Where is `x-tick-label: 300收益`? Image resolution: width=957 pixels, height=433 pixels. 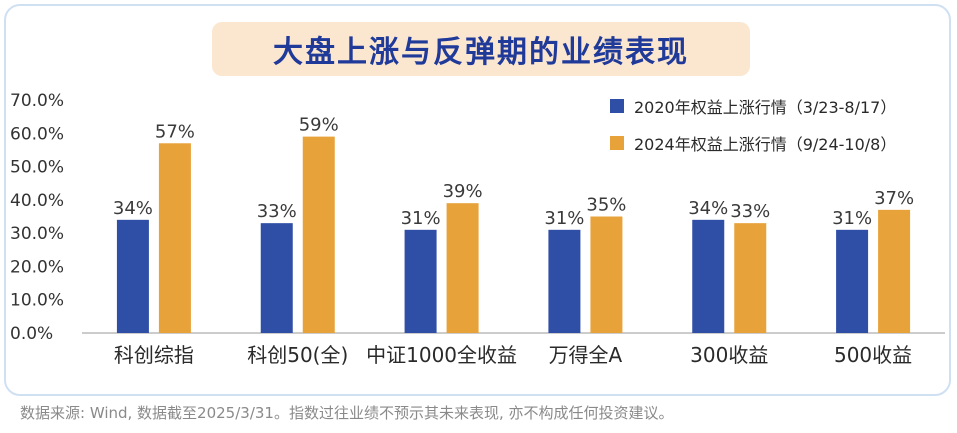
x-tick-label: 300收益 is located at coordinates (729, 355).